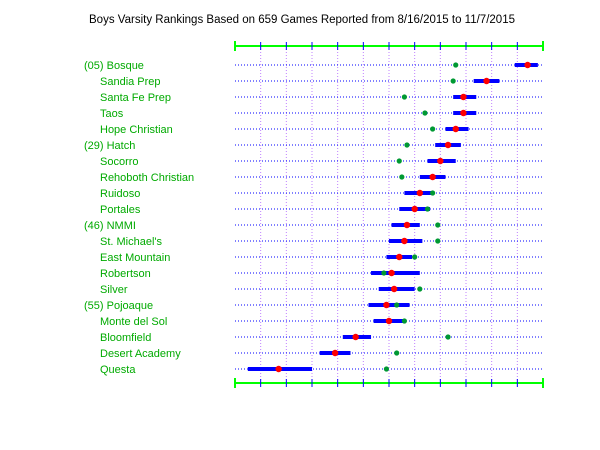 This screenshot has height=450, width=600. I want to click on team-label: Socorro, so click(119, 162).